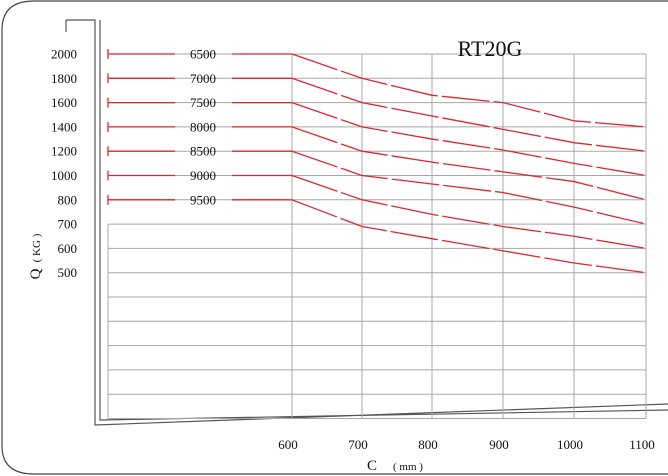  I want to click on y-tick-label: 1400, so click(64, 126).